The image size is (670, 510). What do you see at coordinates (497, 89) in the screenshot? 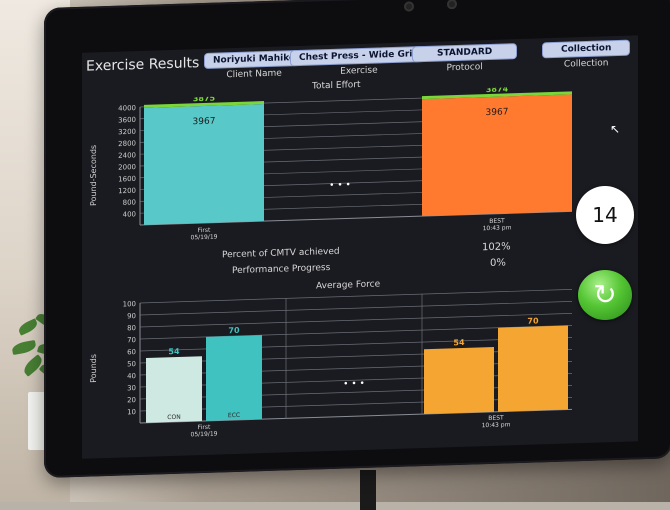
I see `target-label: 3874` at bounding box center [497, 89].